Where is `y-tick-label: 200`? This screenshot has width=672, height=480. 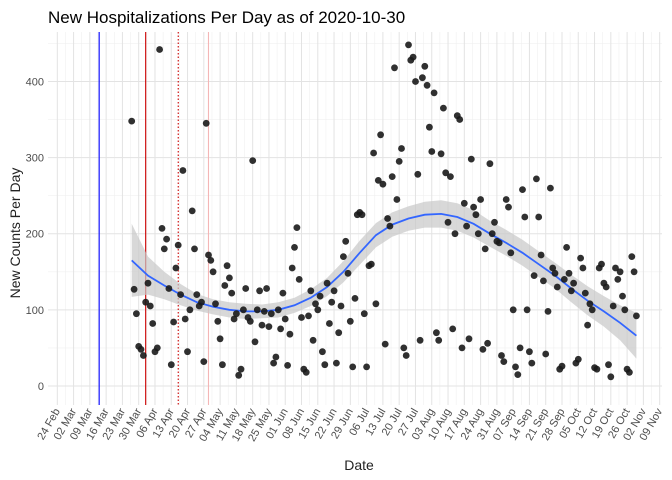 y-tick-label: 200 is located at coordinates (35, 235).